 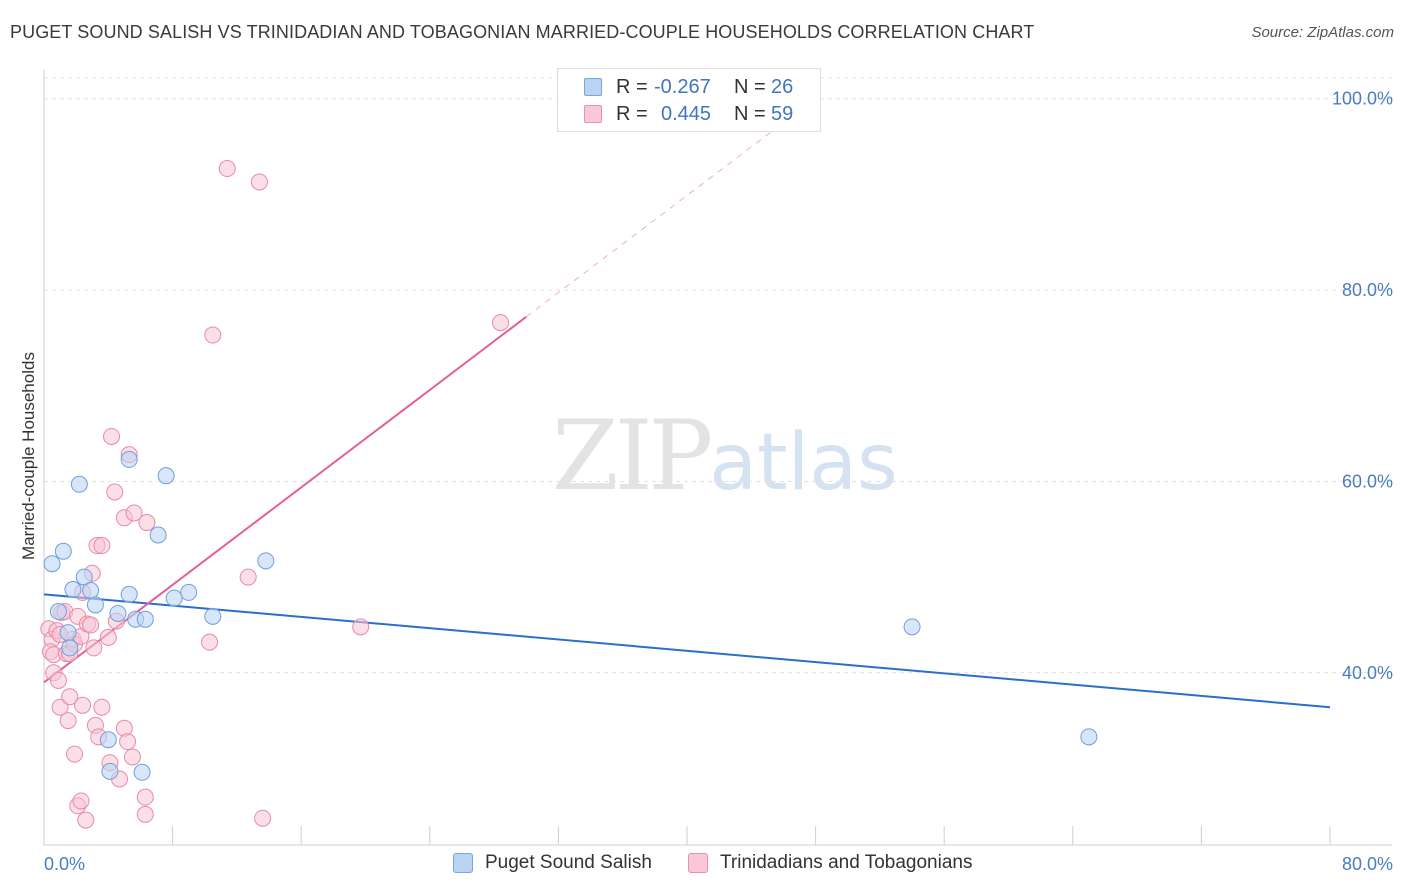 What do you see at coordinates (687, 651) in the screenshot?
I see `trend-line-puget` at bounding box center [687, 651].